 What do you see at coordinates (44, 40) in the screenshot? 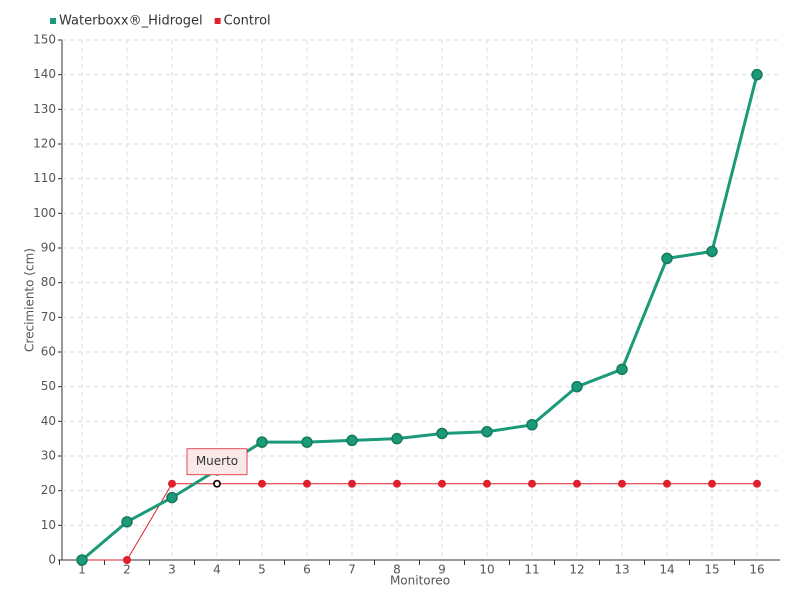
I see `y-tick-label: 150` at bounding box center [44, 40].